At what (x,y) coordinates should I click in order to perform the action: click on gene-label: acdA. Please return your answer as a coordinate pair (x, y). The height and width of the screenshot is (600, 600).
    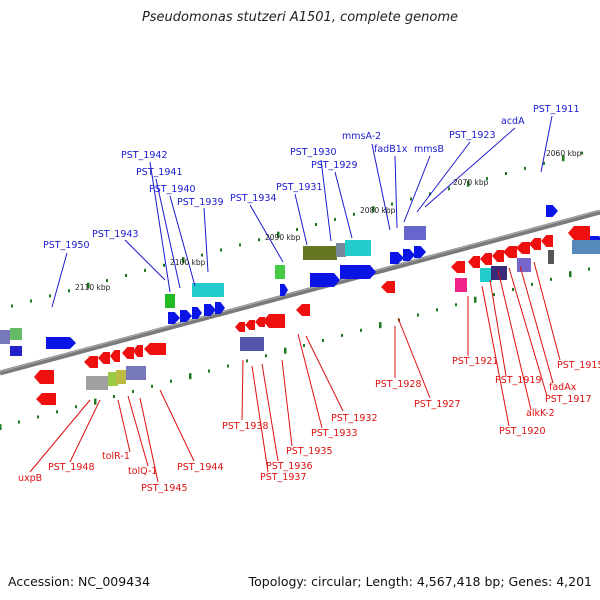
    Looking at the image, I should click on (513, 121).